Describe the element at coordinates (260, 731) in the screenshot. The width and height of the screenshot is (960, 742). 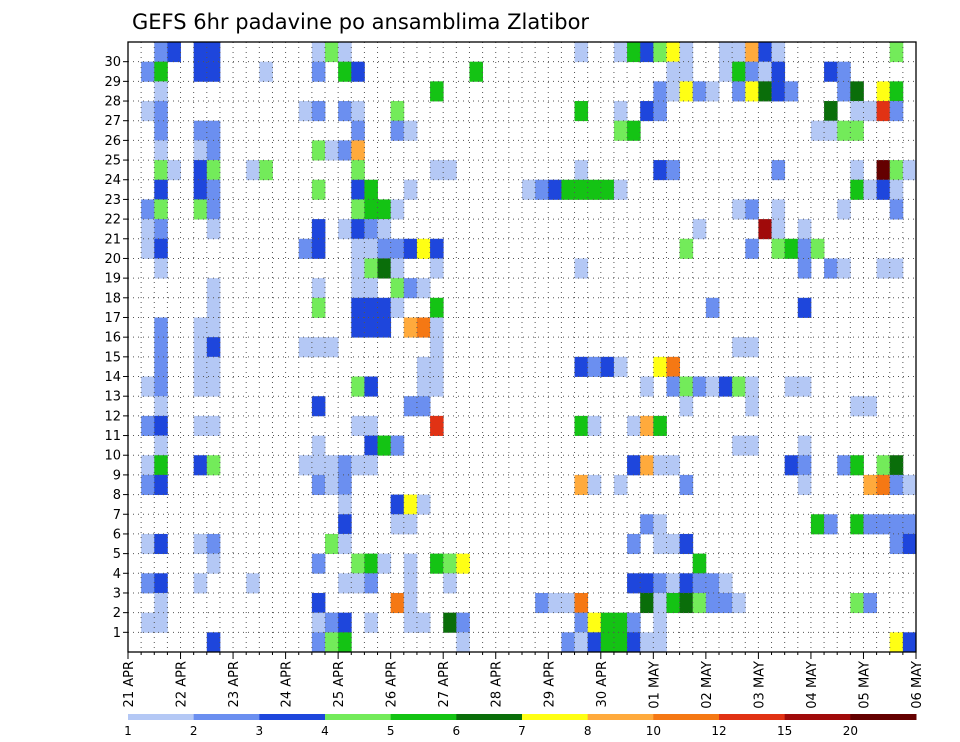
I see `legend-label: 3` at that location.